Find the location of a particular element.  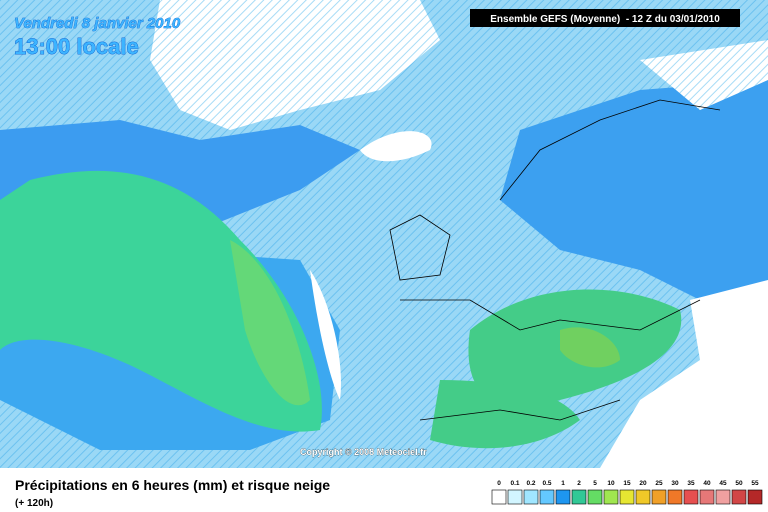

legend-label: 20 is located at coordinates (643, 483).